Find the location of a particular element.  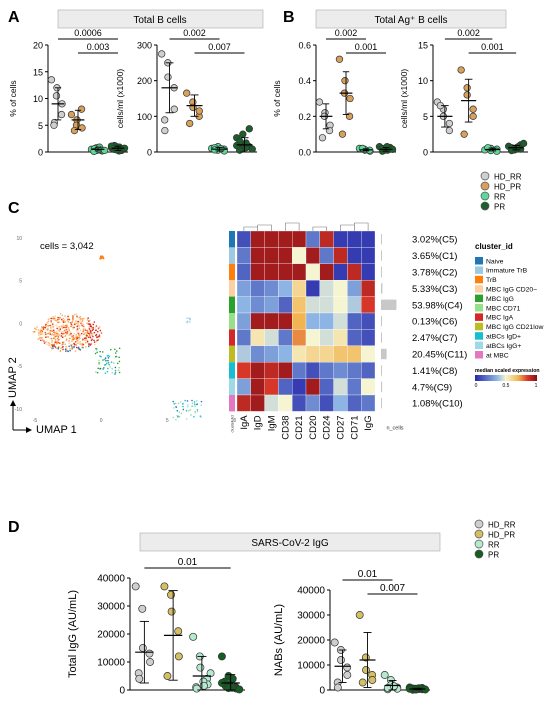

legend-label: HD_PR is located at coordinates (507, 187).